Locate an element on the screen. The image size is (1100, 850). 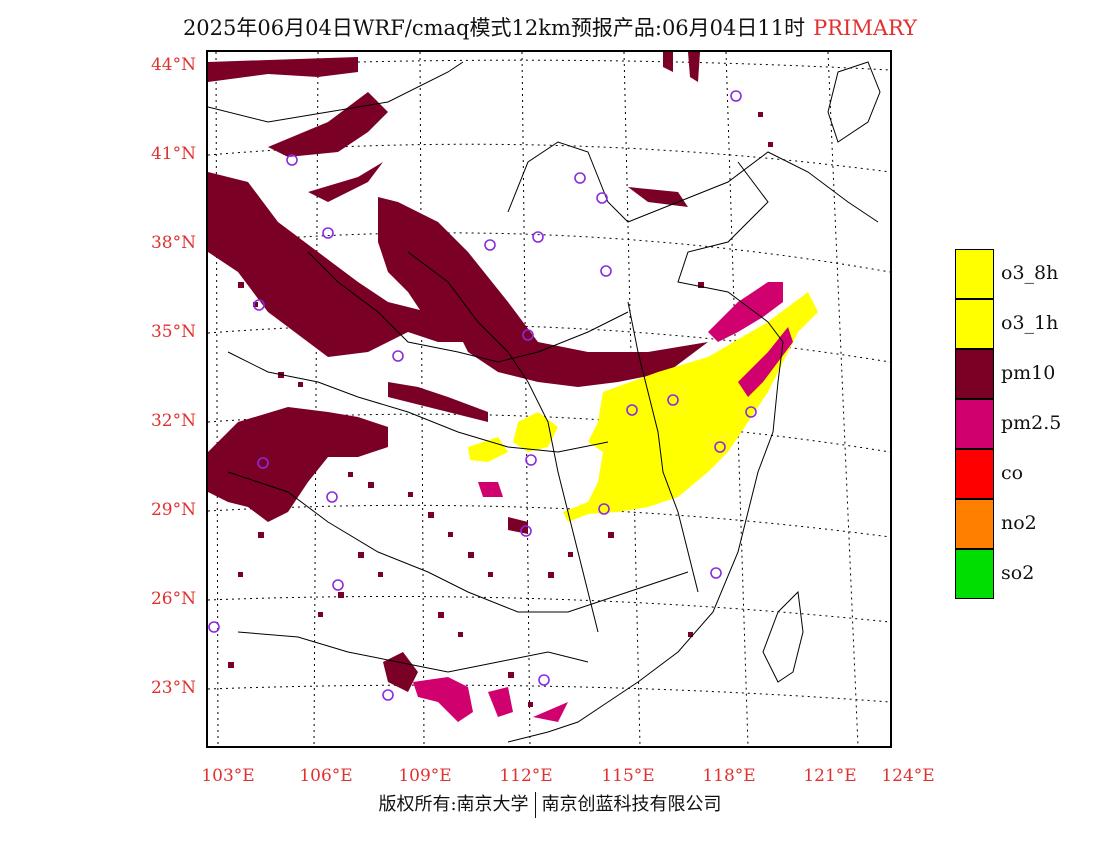
lon-label-106: 106°E is located at coordinates (326, 776).